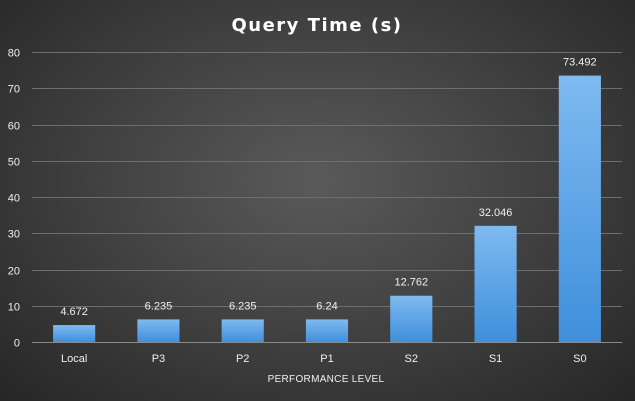 Image resolution: width=635 pixels, height=401 pixels. What do you see at coordinates (14, 163) in the screenshot?
I see `y-tick-label: 50` at bounding box center [14, 163].